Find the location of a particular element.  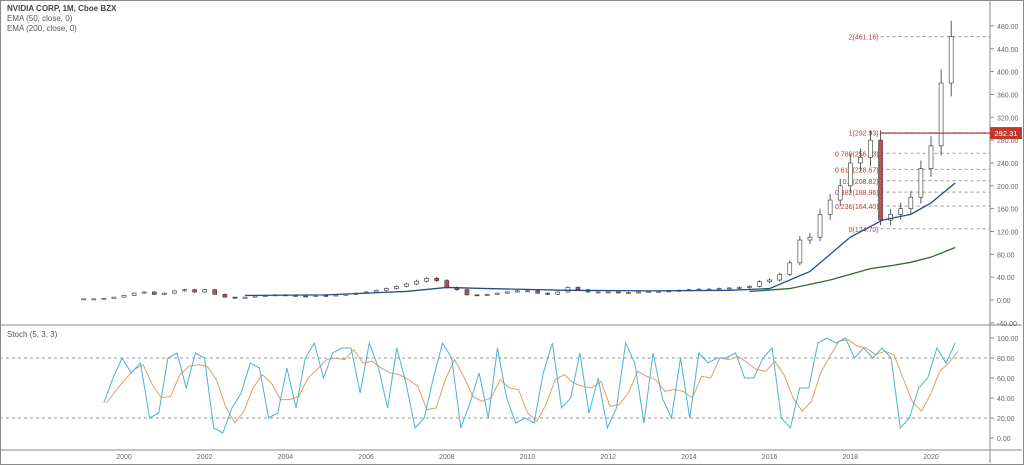

price-tick-label: 0.00 is located at coordinates (1004, 301).